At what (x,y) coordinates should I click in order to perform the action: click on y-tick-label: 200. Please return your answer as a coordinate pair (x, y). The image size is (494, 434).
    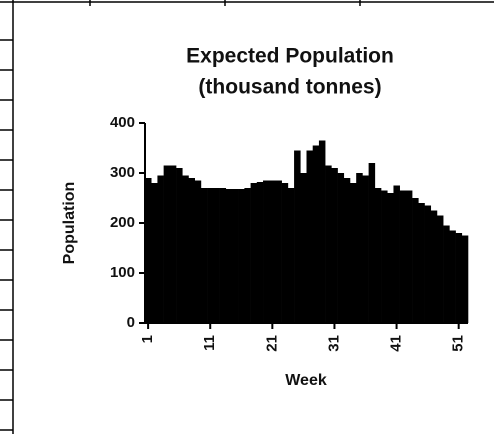
    Looking at the image, I should click on (122, 222).